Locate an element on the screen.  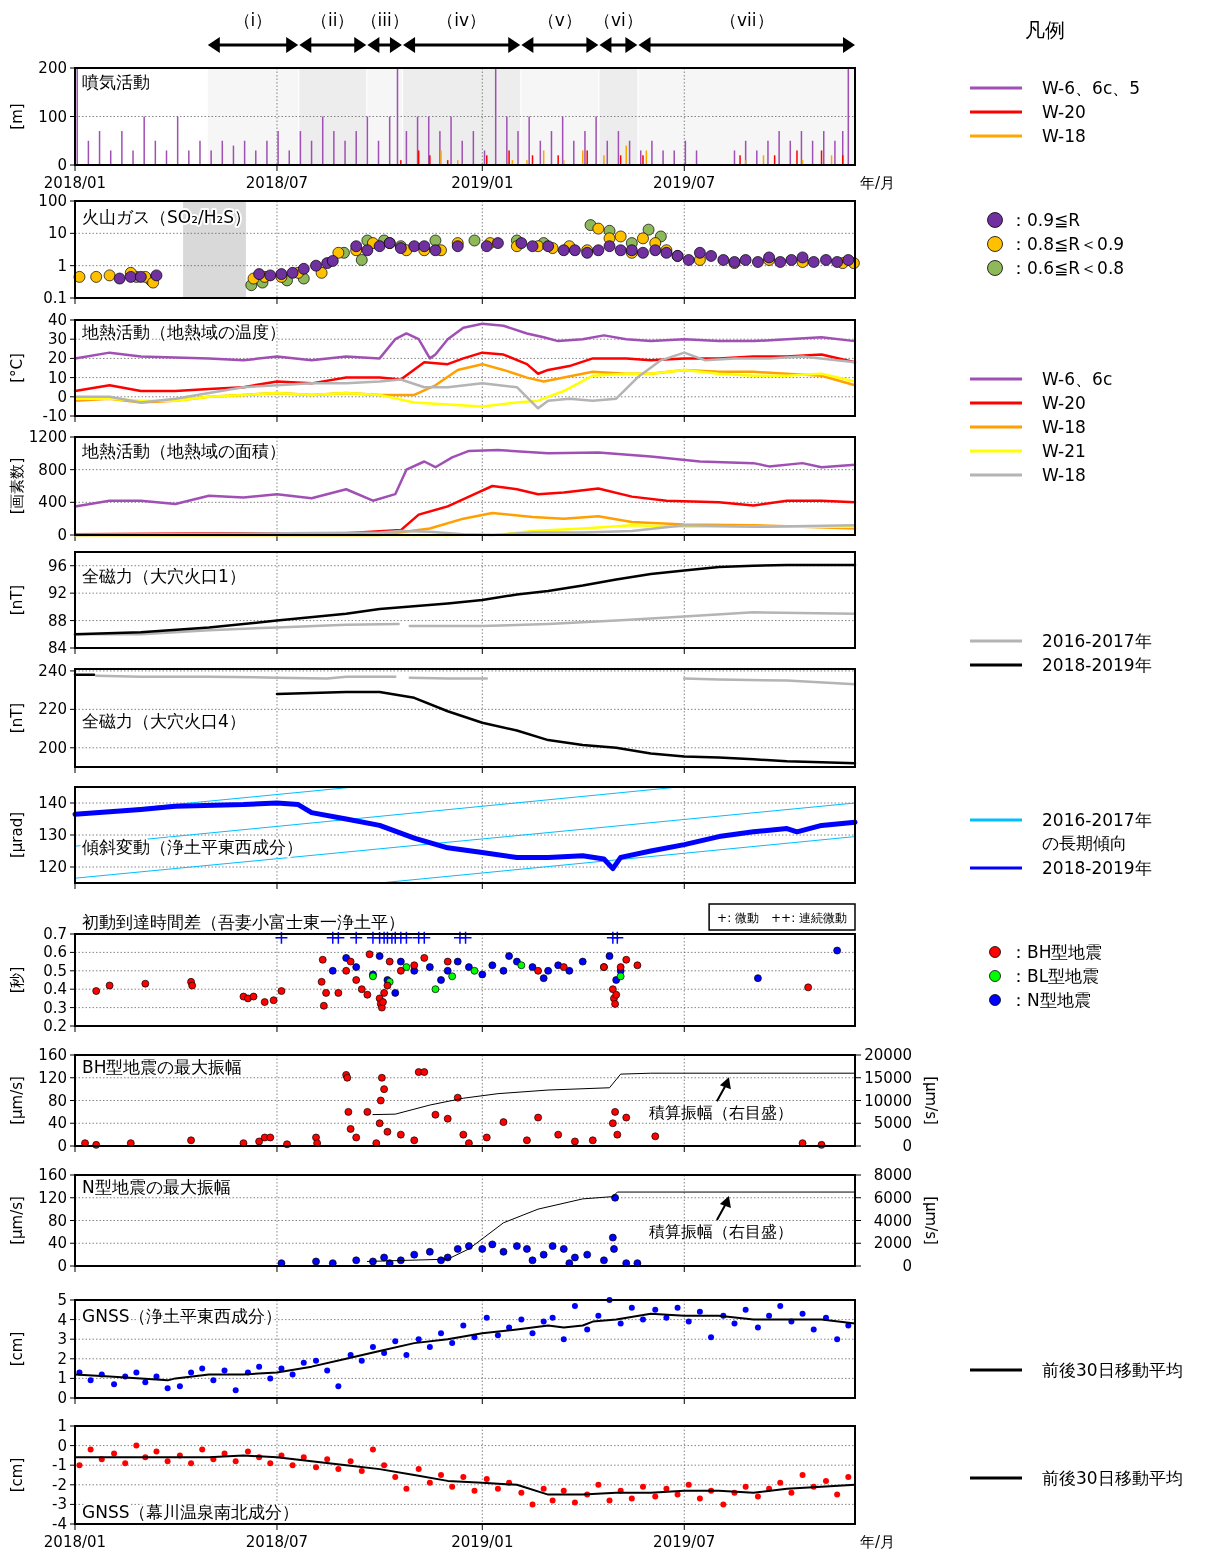
legend-label: ：0.6≦R＜0.8 is located at coordinates (1067, 268).